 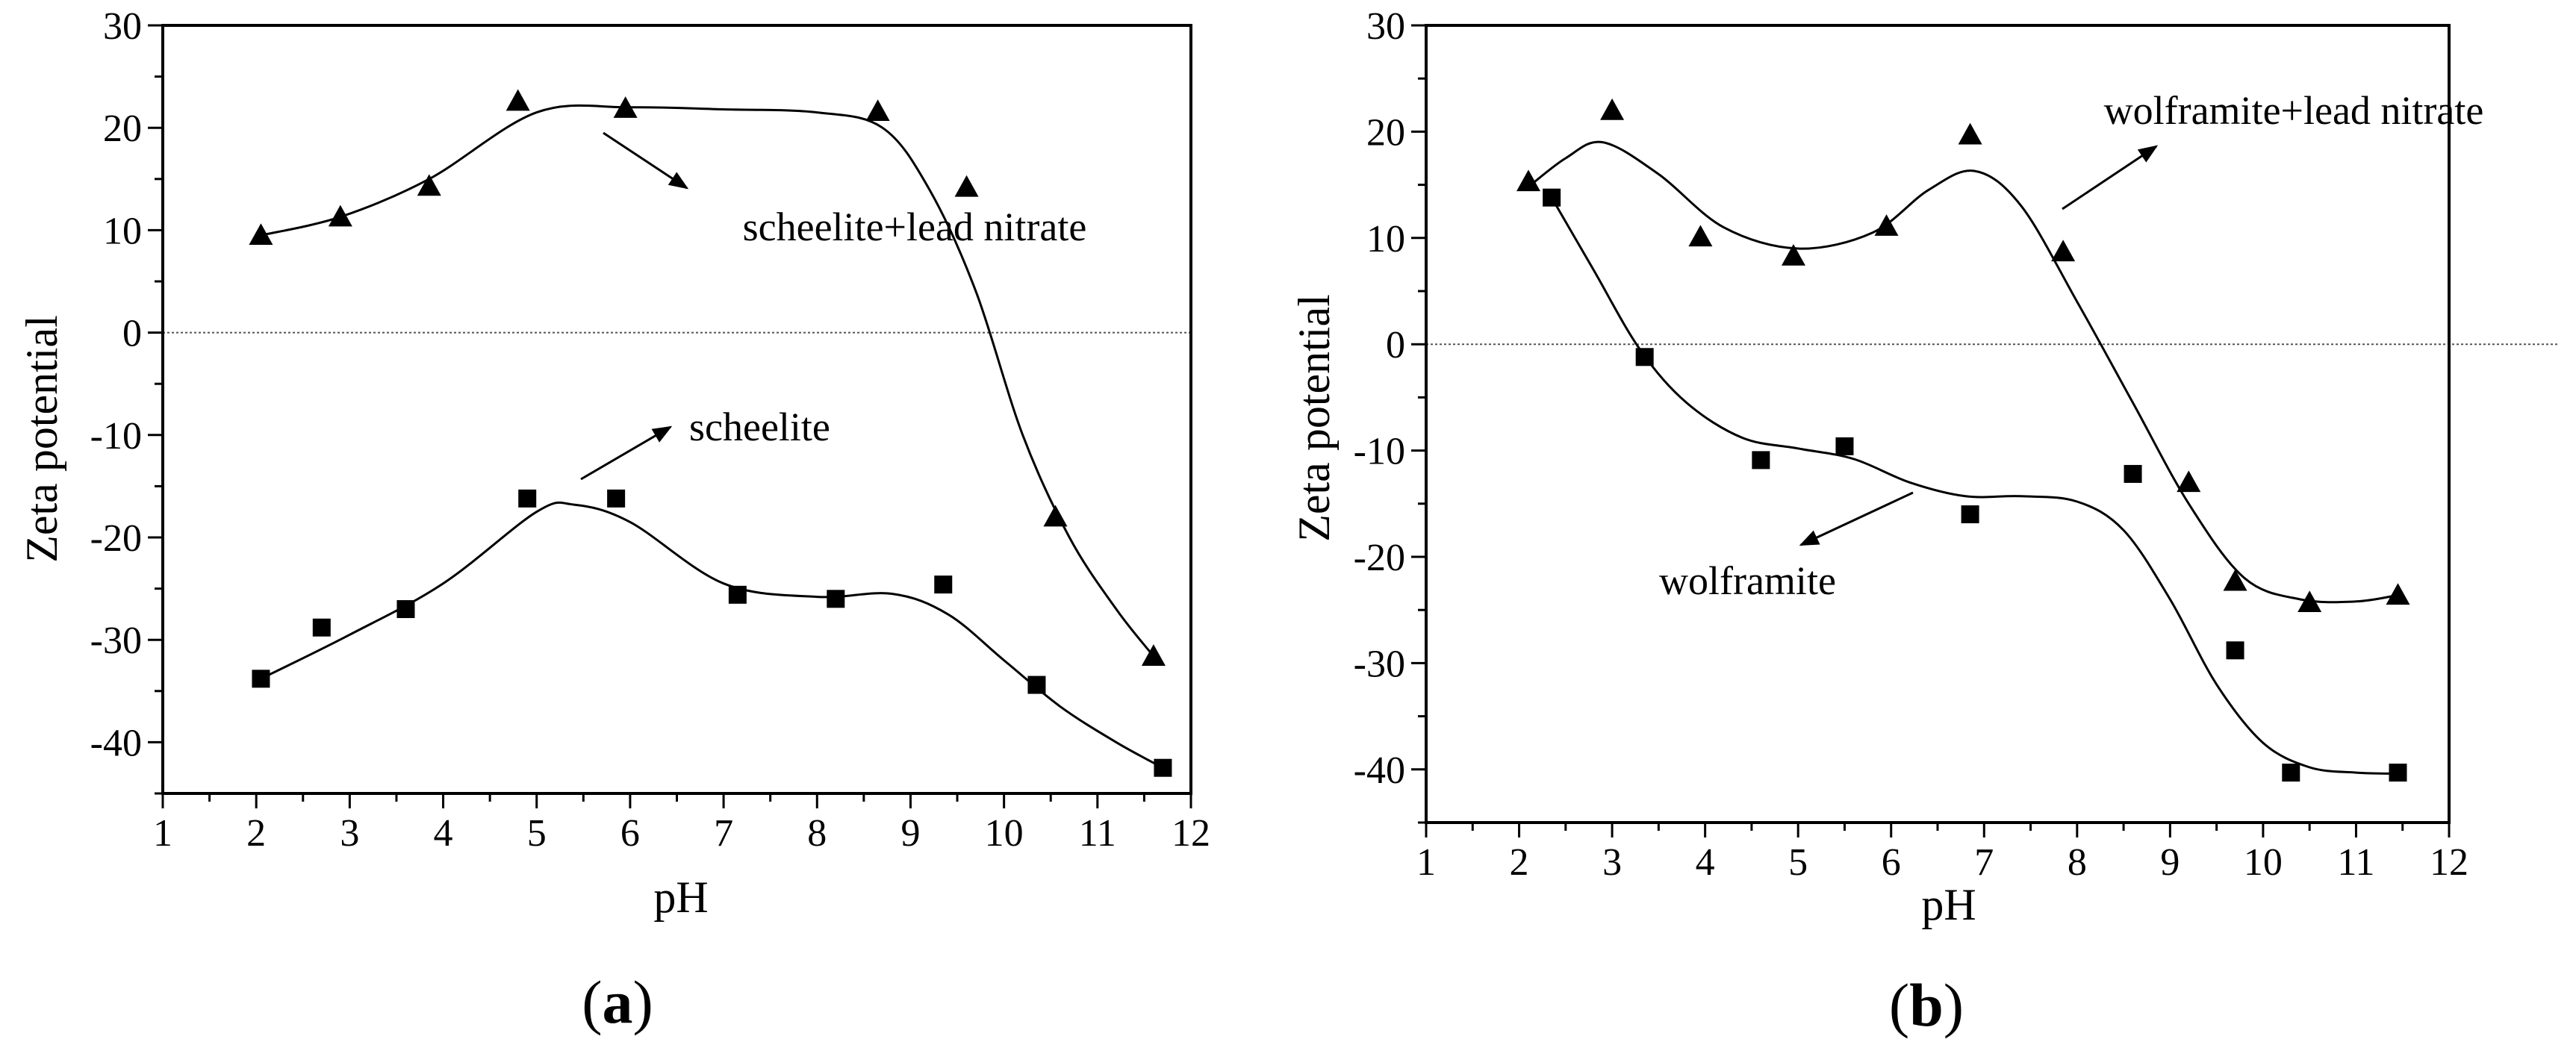 What do you see at coordinates (1314, 418) in the screenshot?
I see `panel-b-ylabel: Zeta potential` at bounding box center [1314, 418].